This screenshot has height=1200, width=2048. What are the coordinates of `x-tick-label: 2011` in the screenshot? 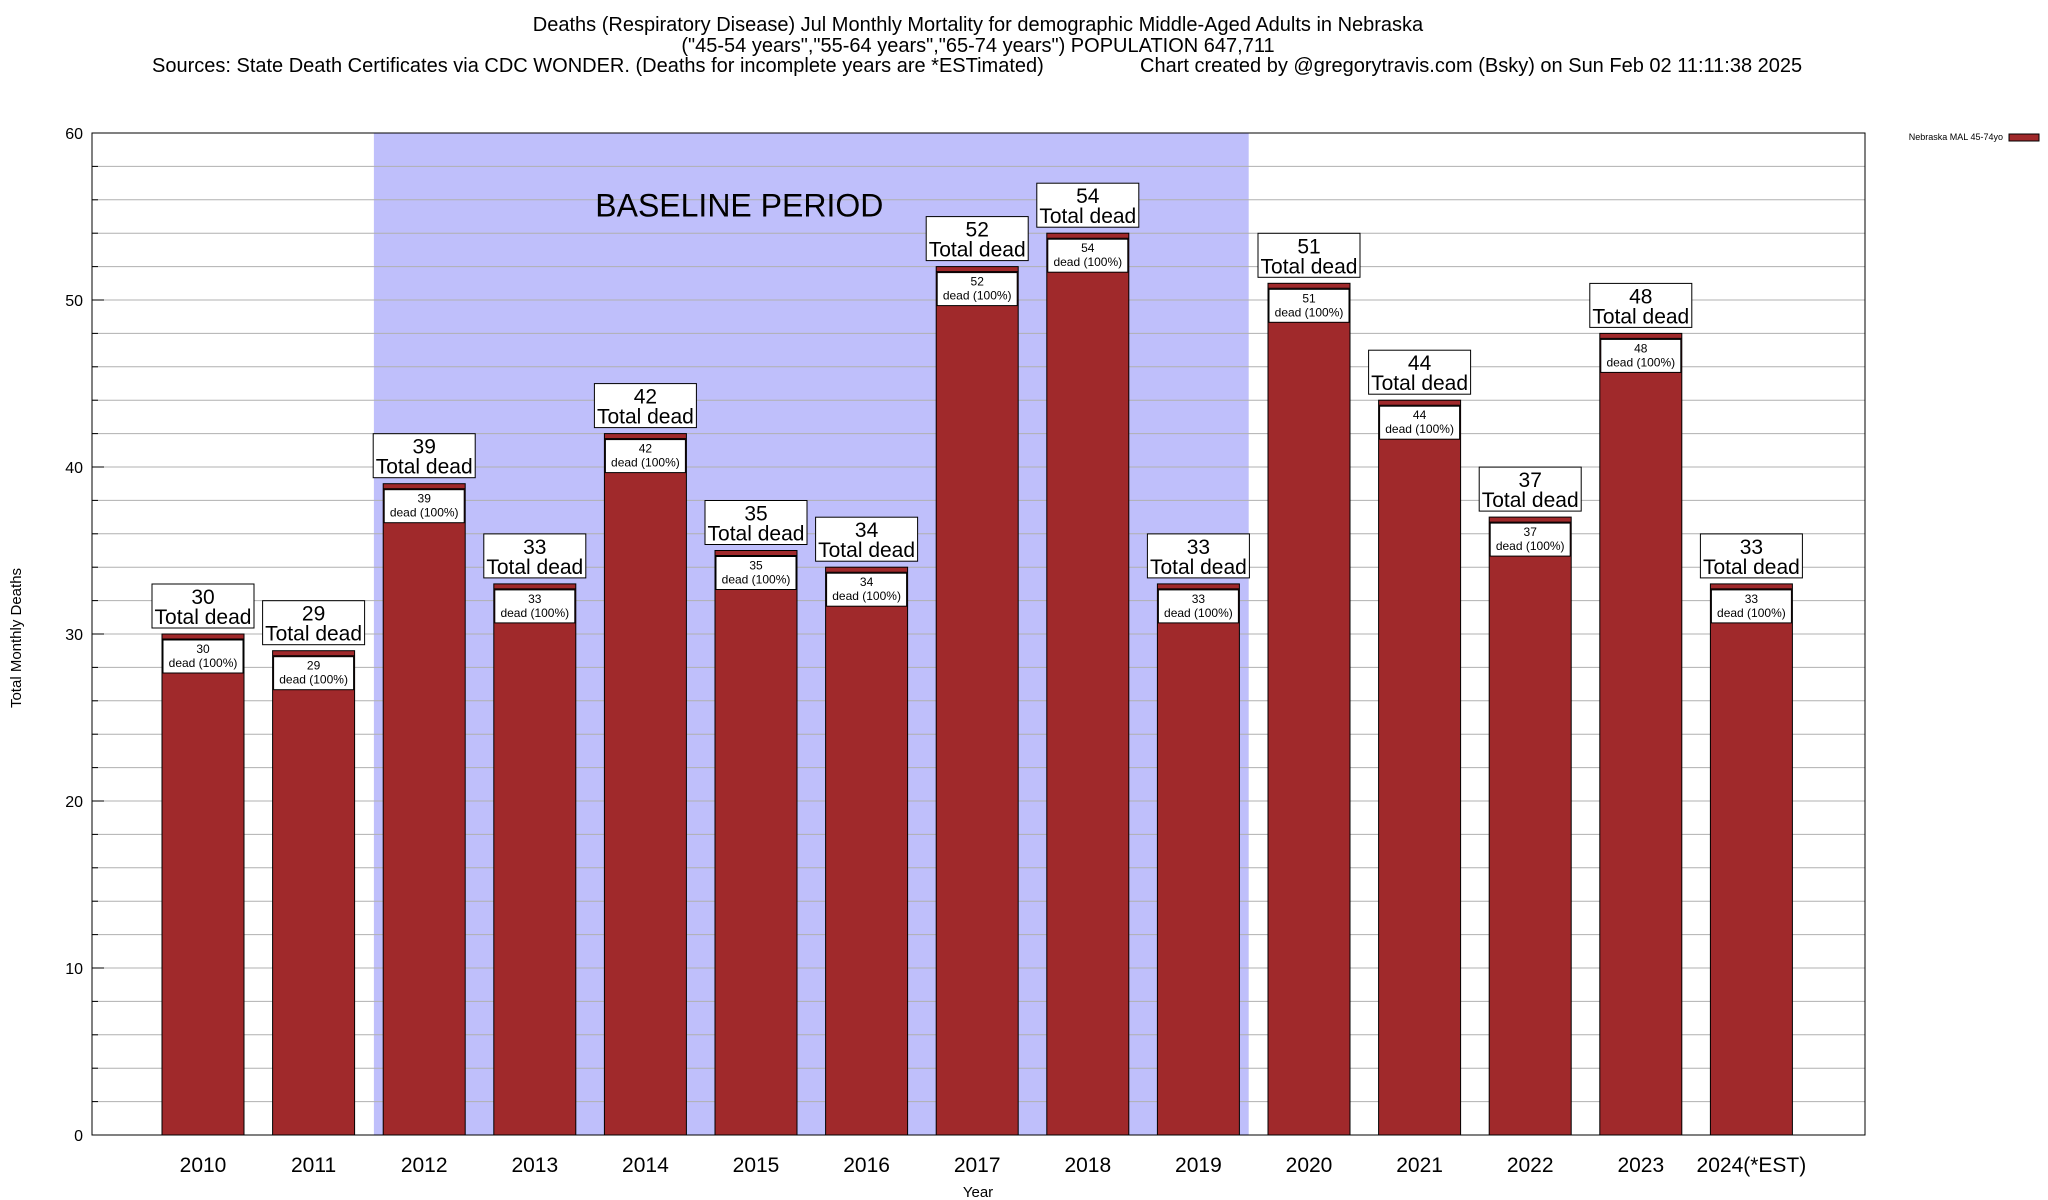 It's located at (313, 1165).